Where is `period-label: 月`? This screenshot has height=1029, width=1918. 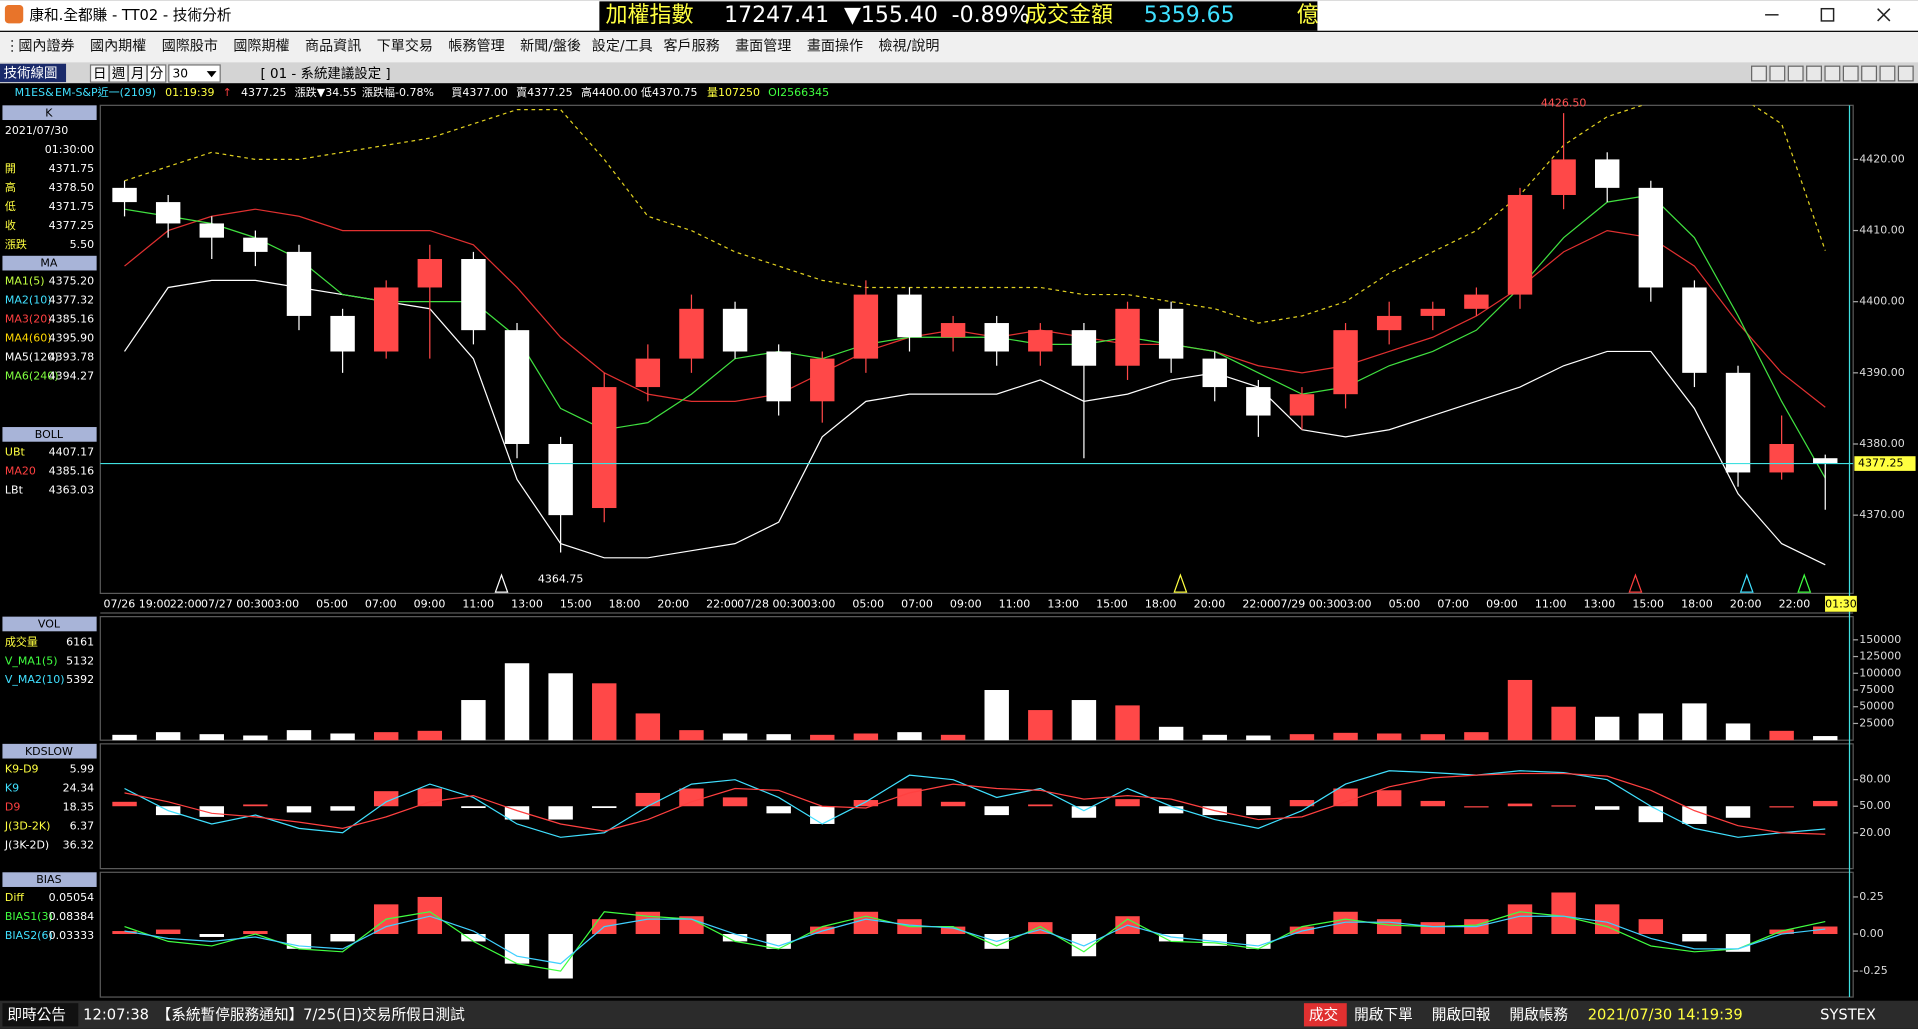 period-label: 月 is located at coordinates (137, 74).